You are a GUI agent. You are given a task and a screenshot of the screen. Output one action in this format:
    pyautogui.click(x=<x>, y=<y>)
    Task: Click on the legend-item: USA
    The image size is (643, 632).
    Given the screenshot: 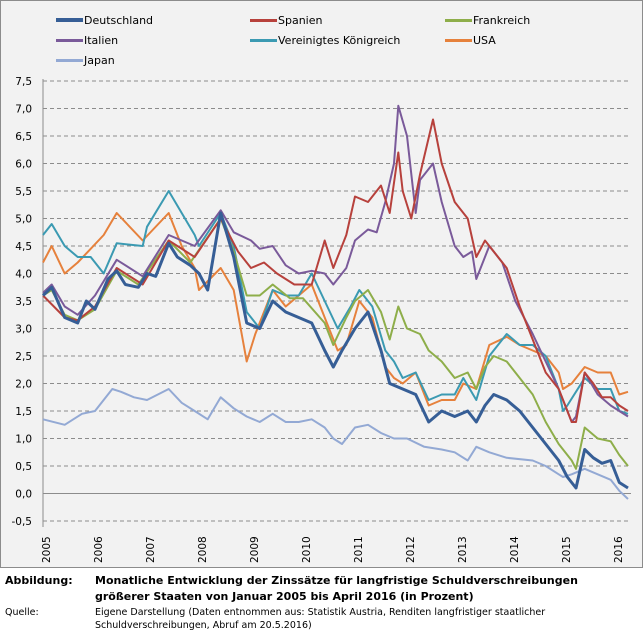 What is the action you would take?
    pyautogui.click(x=470, y=40)
    